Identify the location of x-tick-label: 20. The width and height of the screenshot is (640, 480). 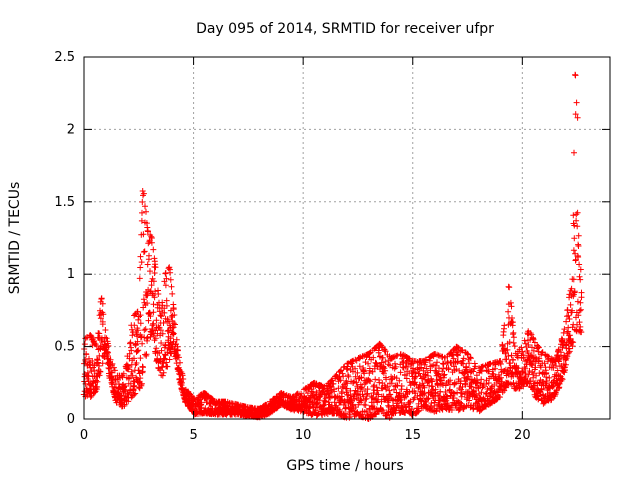
(522, 435).